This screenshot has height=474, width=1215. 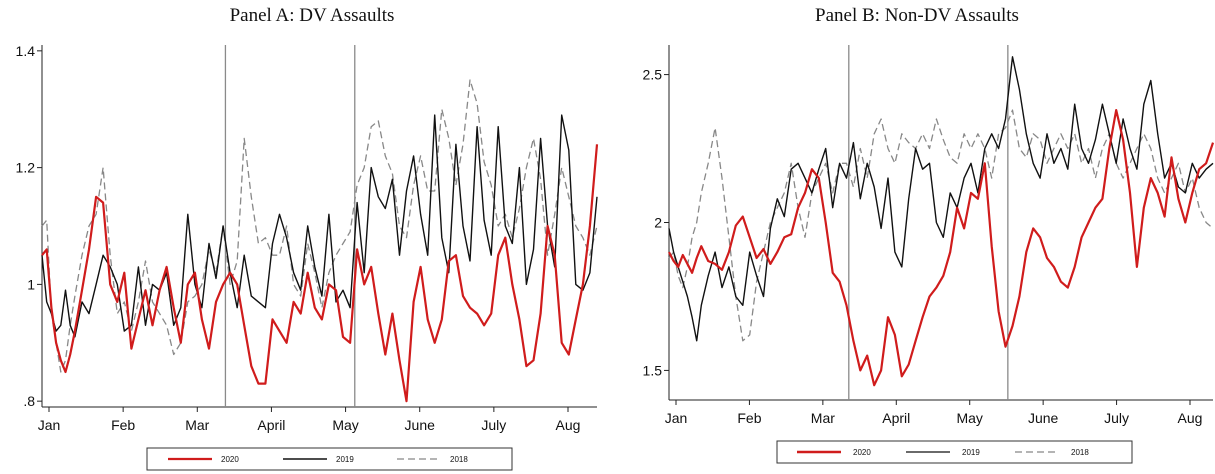 I want to click on panel-b-legend-label-2019: 2019, so click(x=971, y=452).